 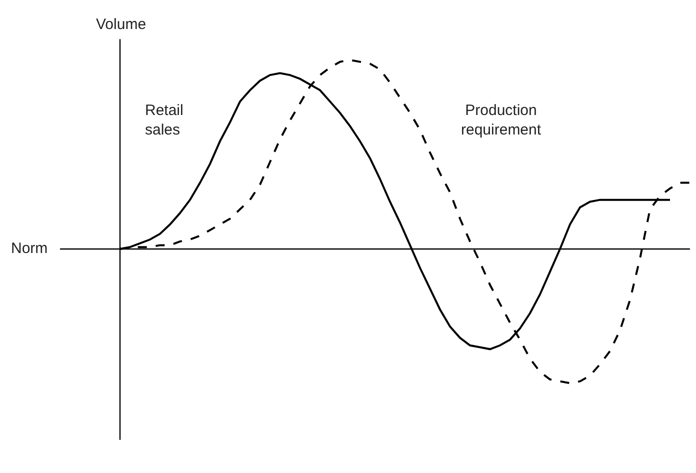 I want to click on text: Retail sales, so click(x=164, y=120).